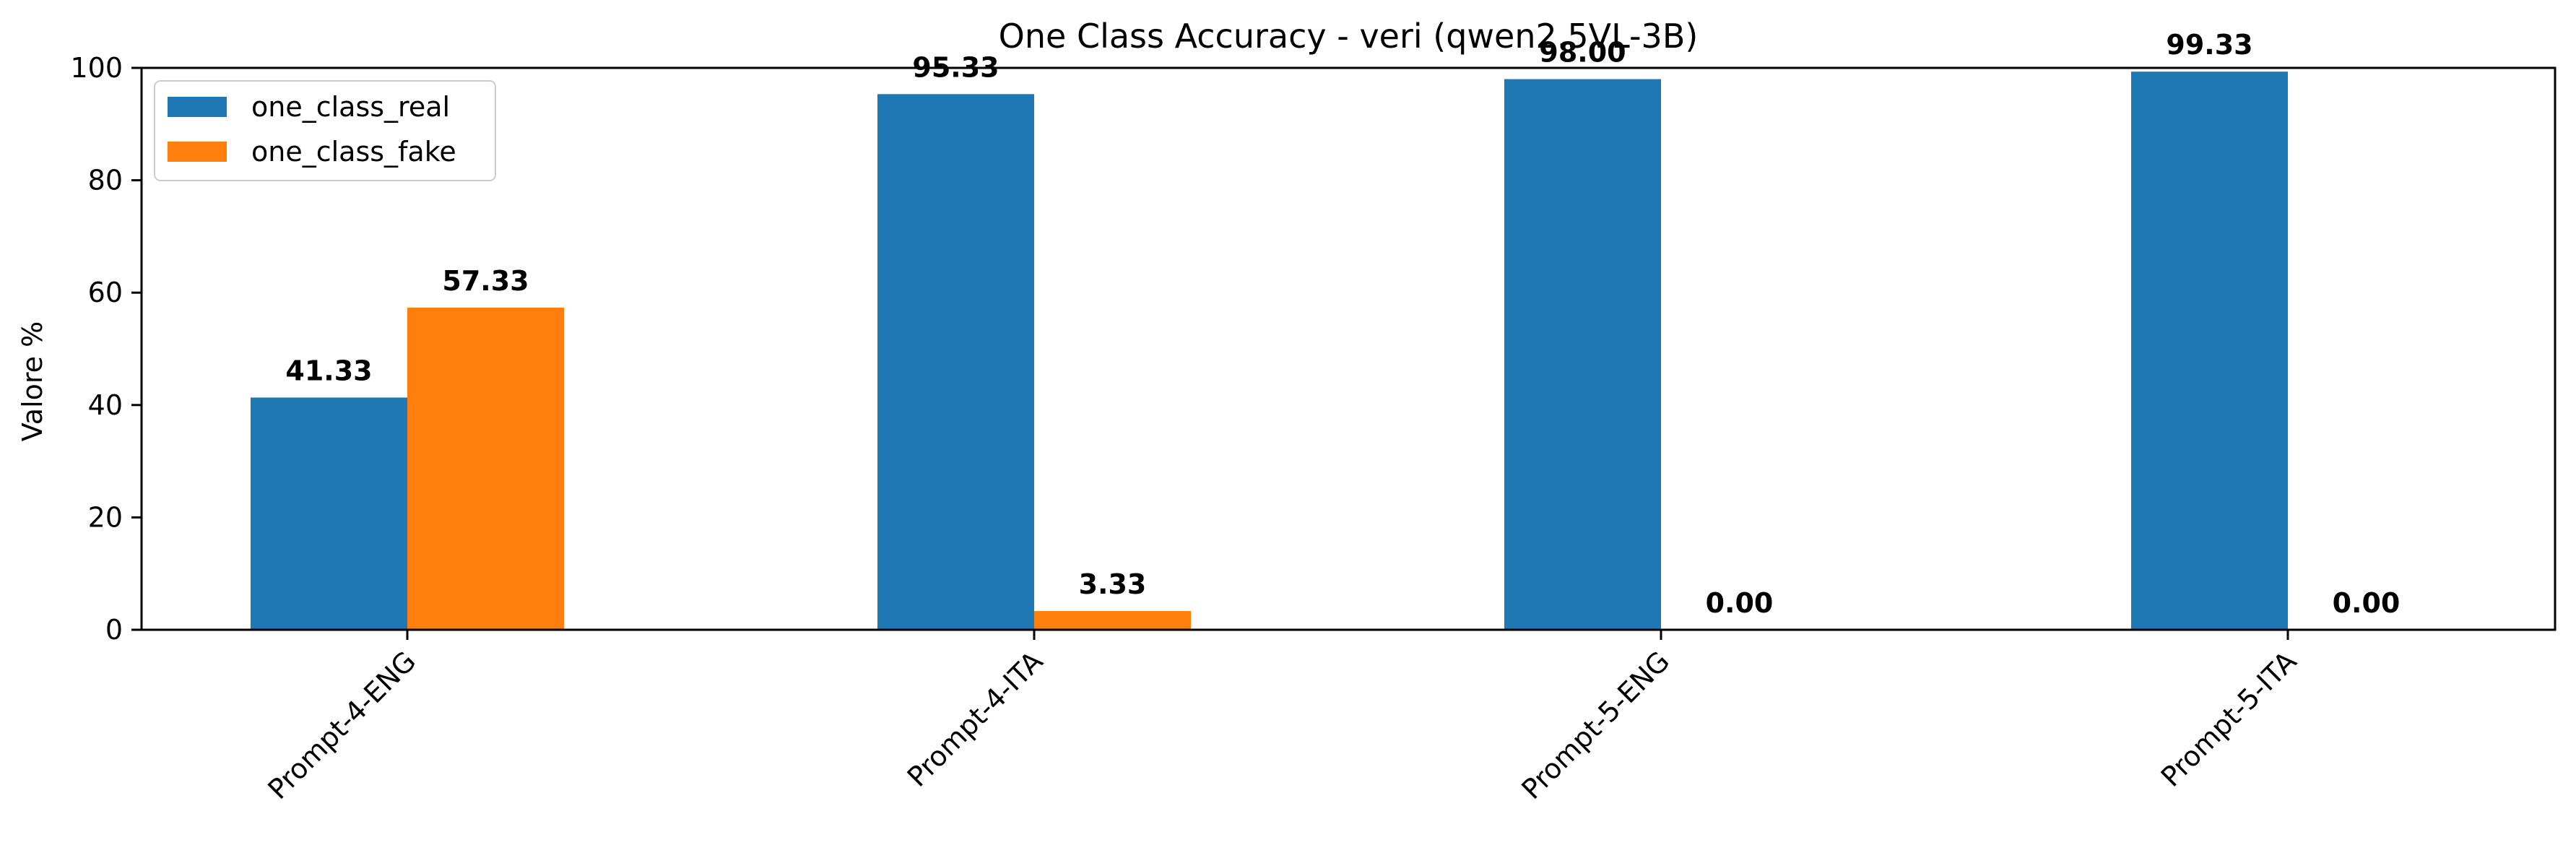  Describe the element at coordinates (350, 107) in the screenshot. I see `legend-label-real: one_class_real` at that location.